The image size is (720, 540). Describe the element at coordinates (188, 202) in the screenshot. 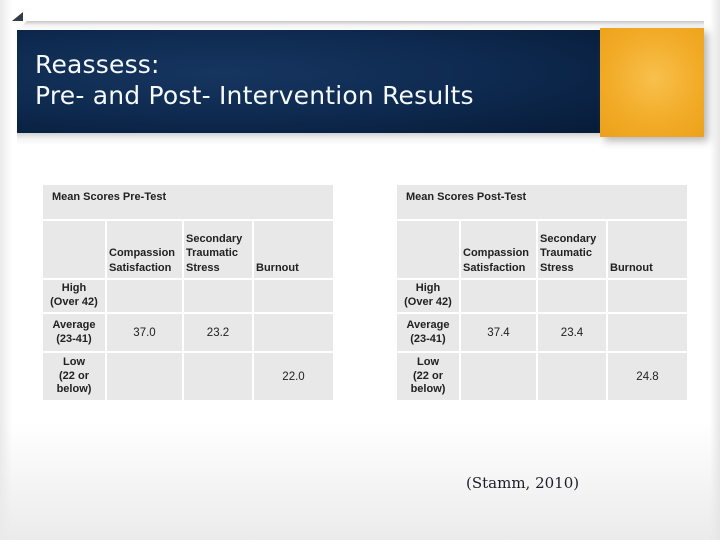

I see `table-title-pretest: Mean Scores Pre-Test` at that location.